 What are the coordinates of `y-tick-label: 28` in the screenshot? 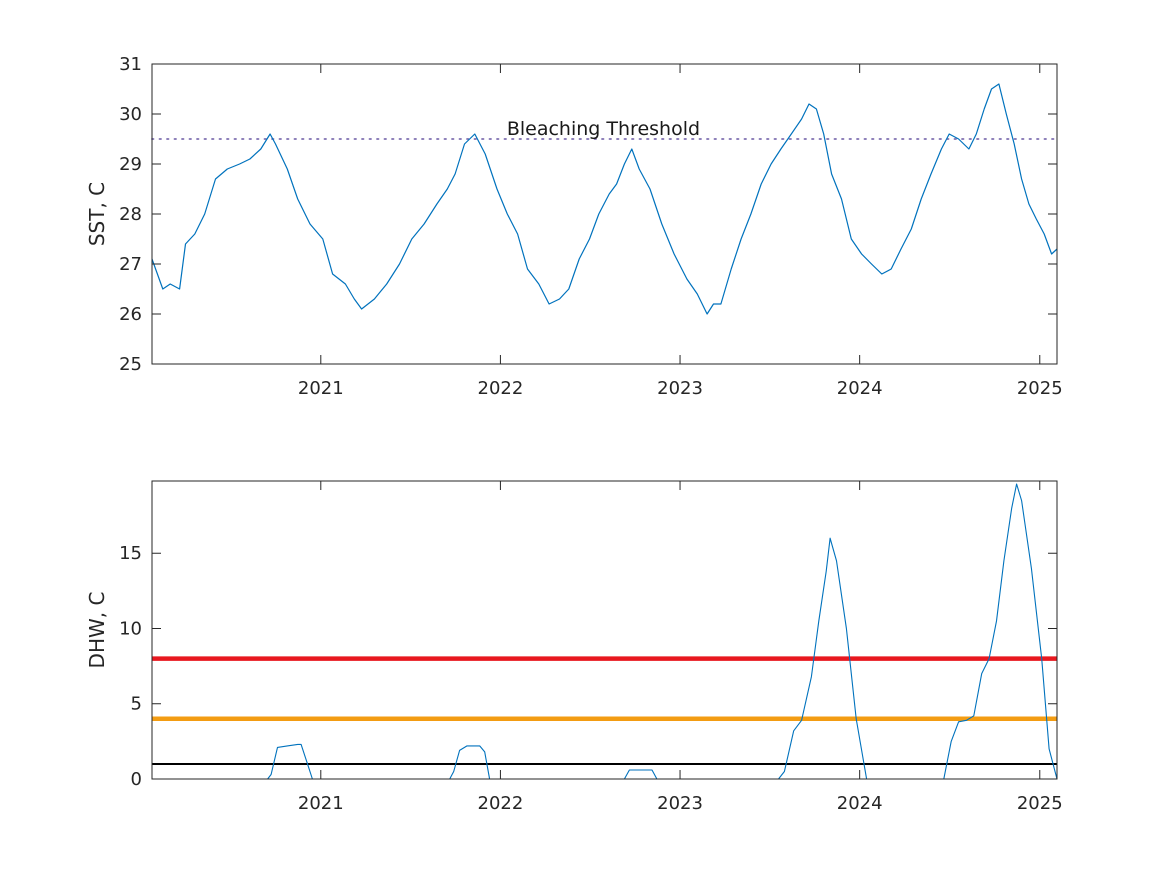 It's located at (130, 214).